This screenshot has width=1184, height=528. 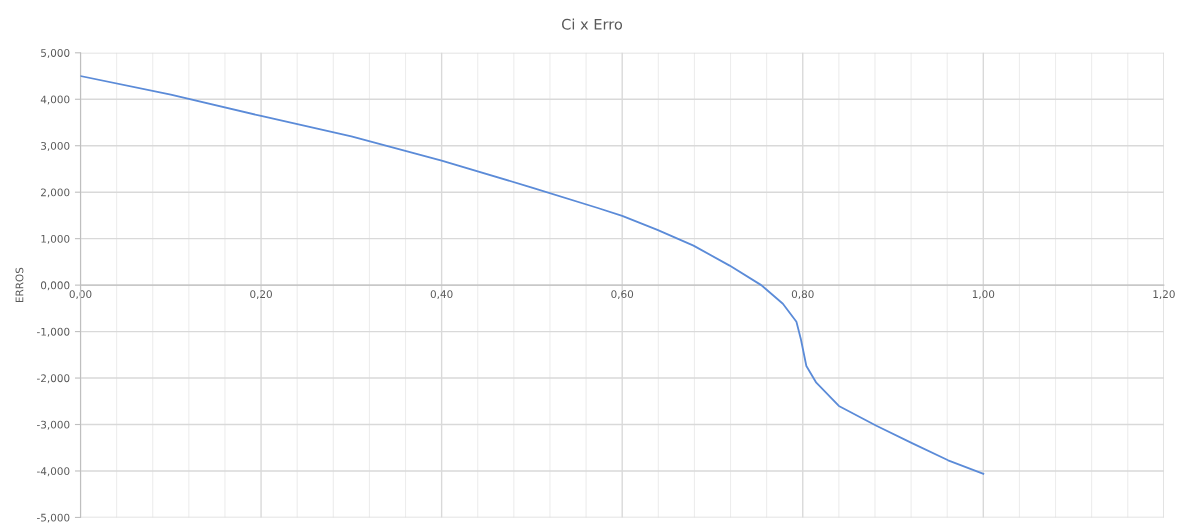 What do you see at coordinates (622, 295) in the screenshot?
I see `x-tick-label: 0,60` at bounding box center [622, 295].